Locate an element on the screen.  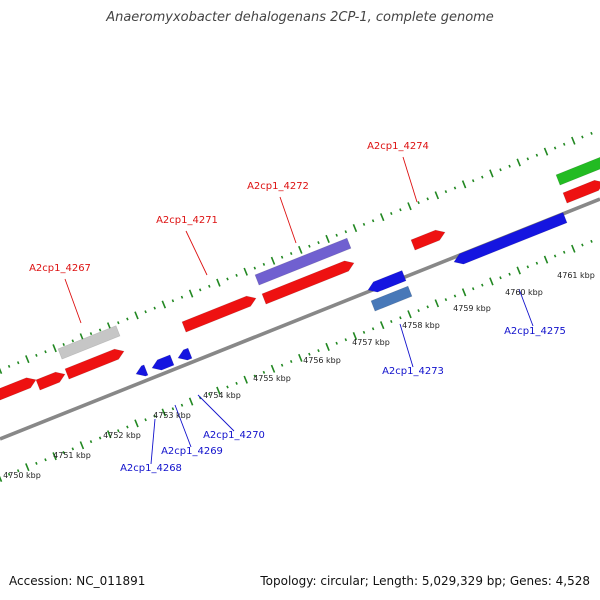
green-feature-box is located at coordinates (577, 171).